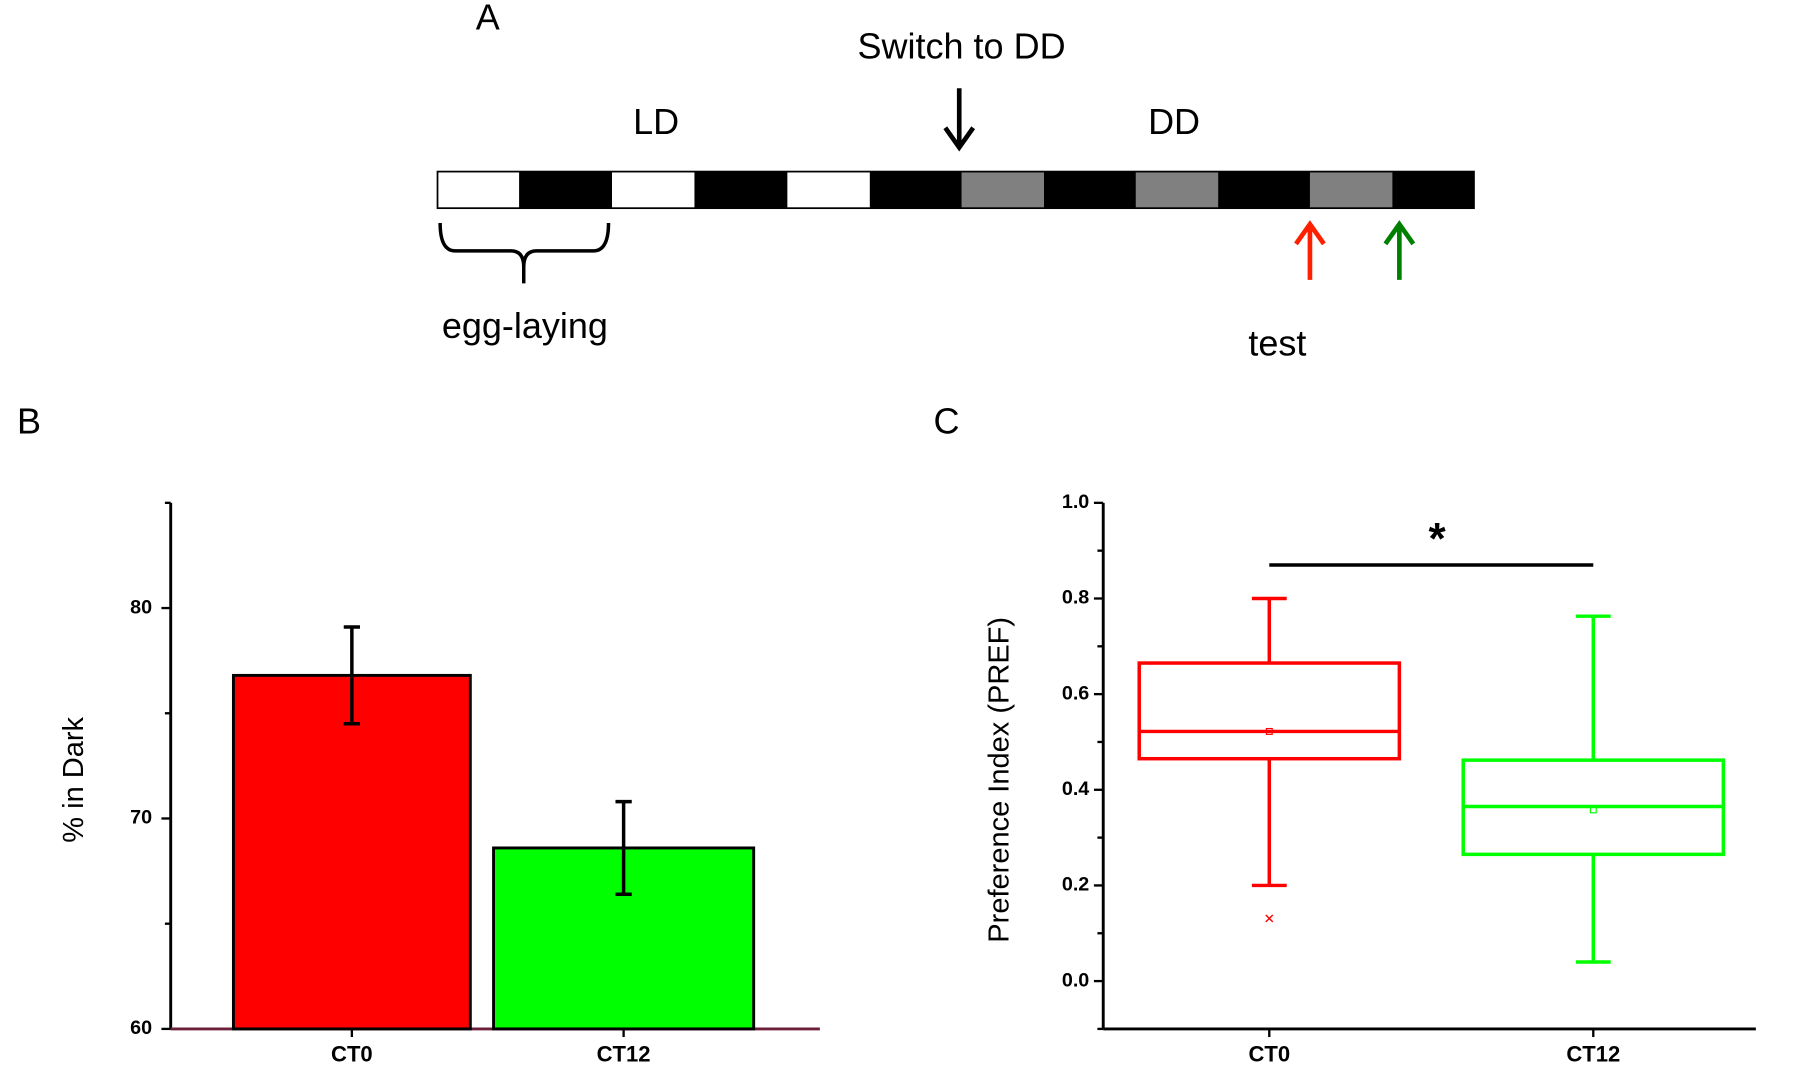  I want to click on box, so click(1269, 711).